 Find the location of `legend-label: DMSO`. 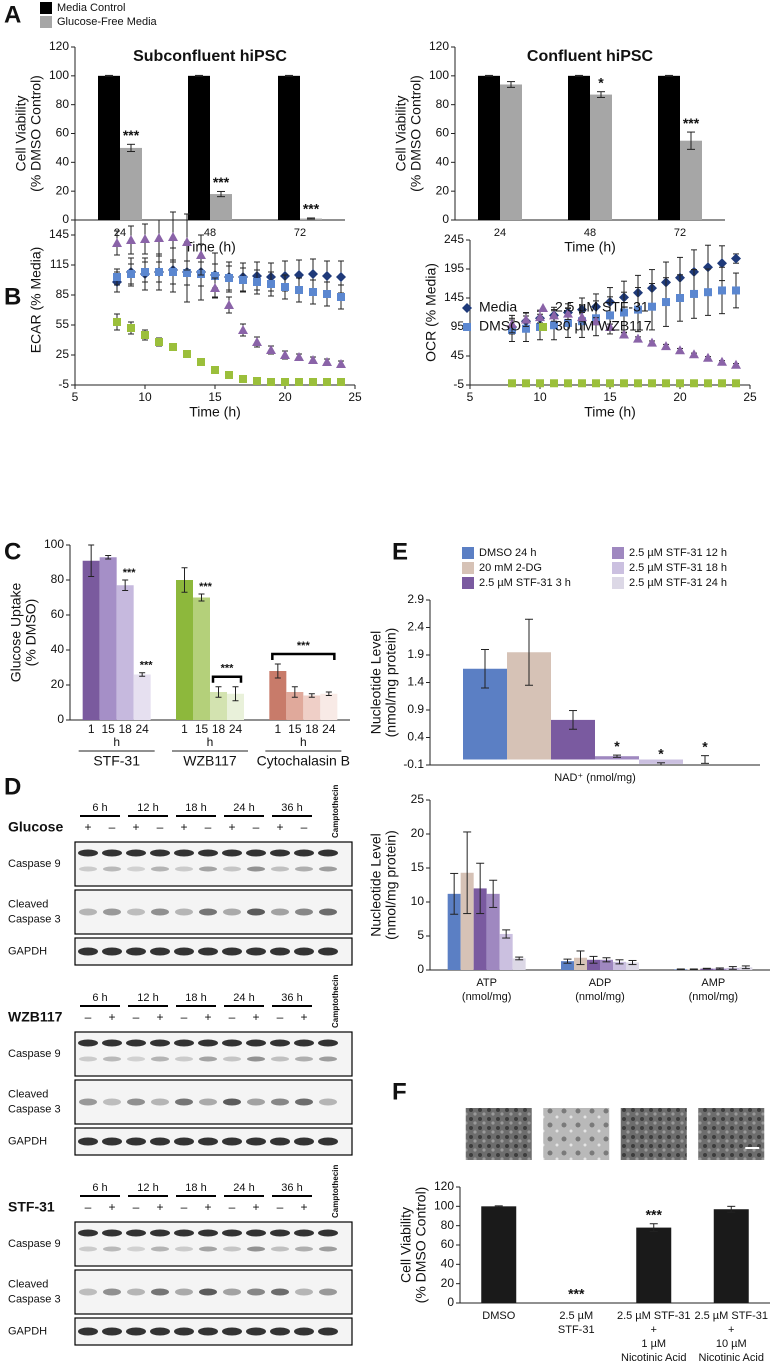

legend-label: DMSO is located at coordinates (500, 326).